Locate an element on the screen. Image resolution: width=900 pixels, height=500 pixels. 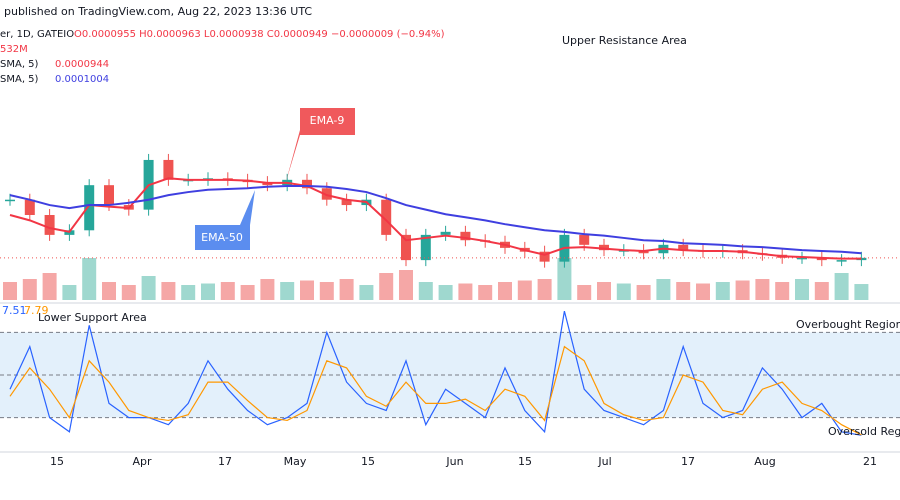
annotation: Overbought Region is located at coordinates (848, 324).